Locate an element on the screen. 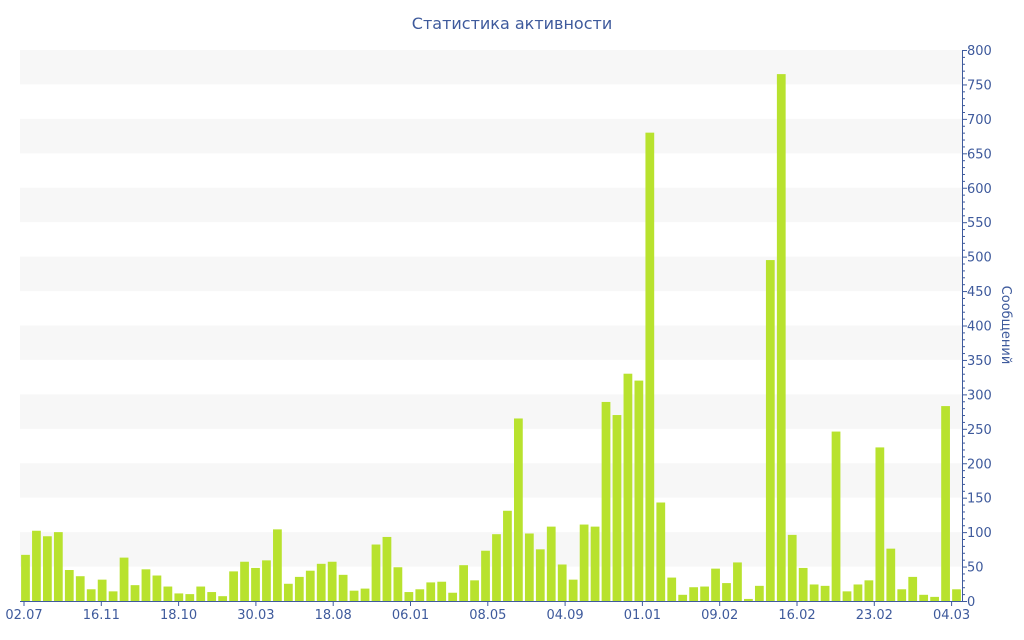 The width and height of the screenshot is (1024, 640). y-tick-label: 350 is located at coordinates (979, 361).